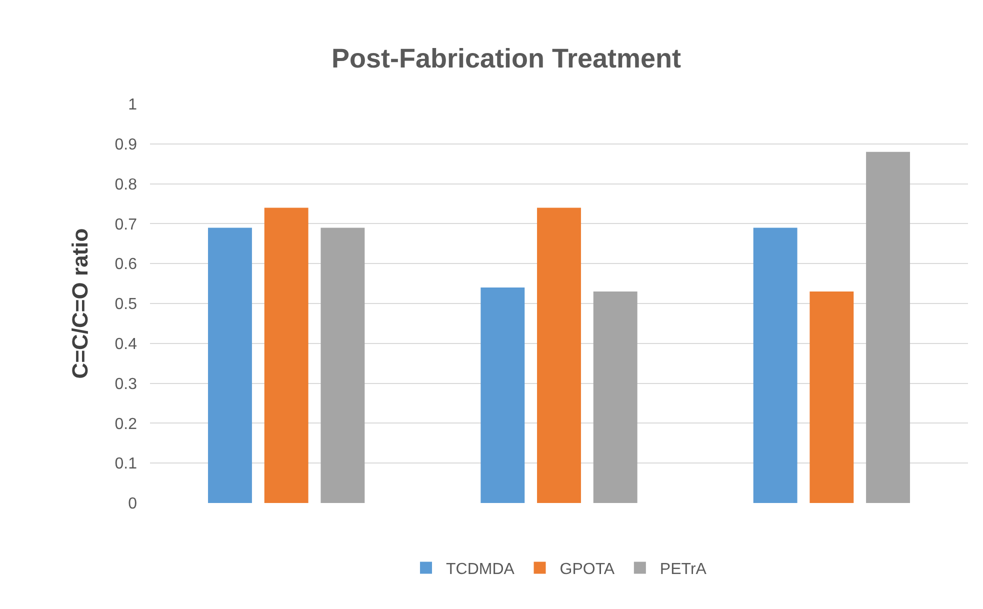 This screenshot has height=609, width=983. Describe the element at coordinates (126, 424) in the screenshot. I see `y-tick-label: 0.2` at that location.